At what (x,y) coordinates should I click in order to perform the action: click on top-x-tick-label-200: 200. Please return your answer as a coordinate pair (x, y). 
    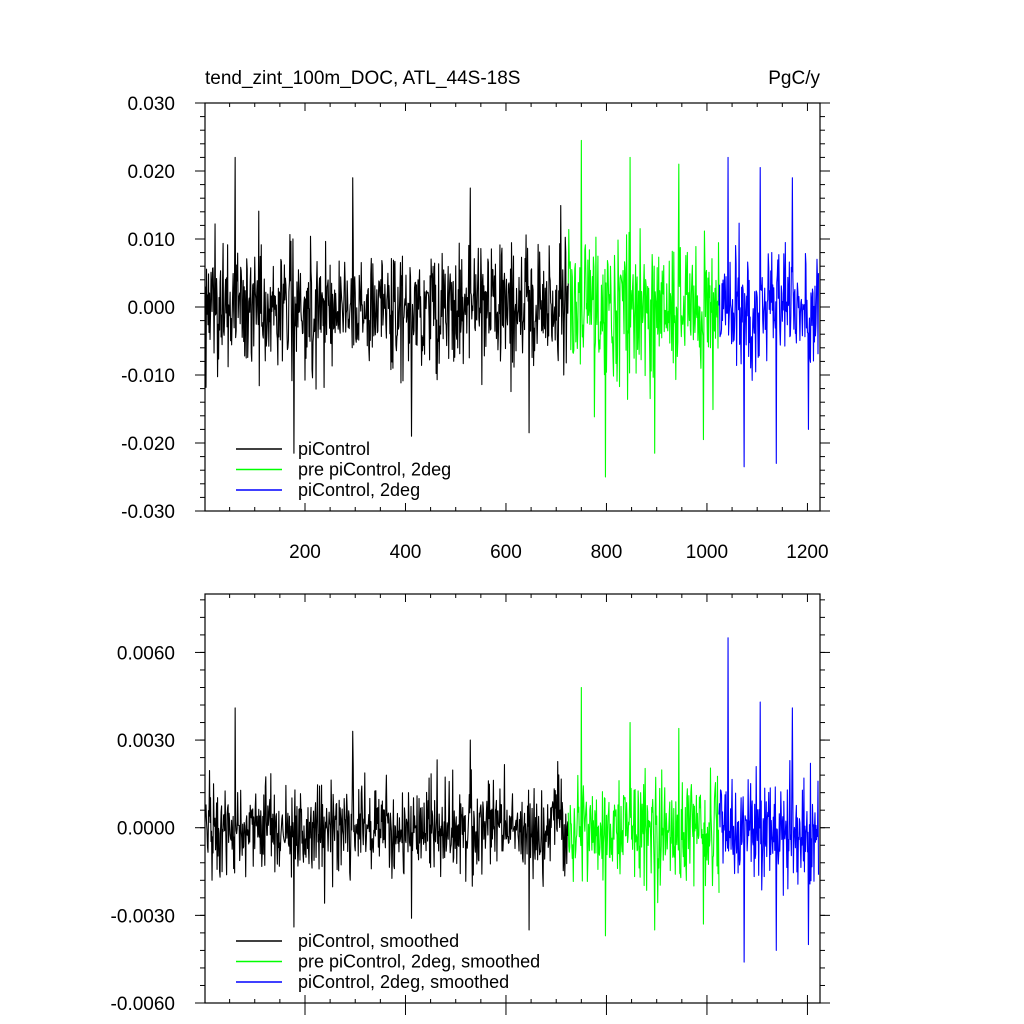
    Looking at the image, I should click on (305, 552).